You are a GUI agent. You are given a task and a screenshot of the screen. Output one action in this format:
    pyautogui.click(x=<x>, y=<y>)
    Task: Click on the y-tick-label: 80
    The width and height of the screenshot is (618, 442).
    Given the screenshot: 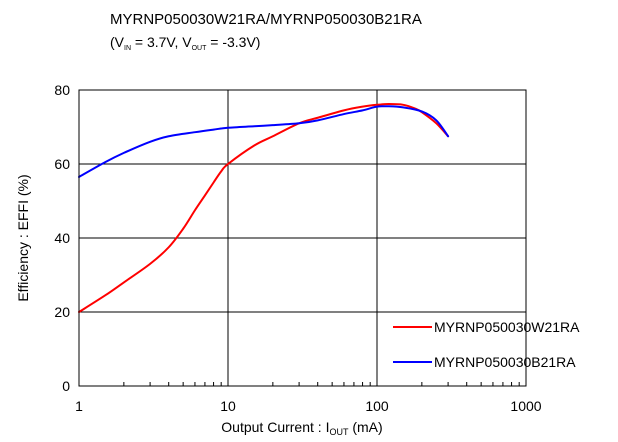 What is the action you would take?
    pyautogui.click(x=62, y=90)
    